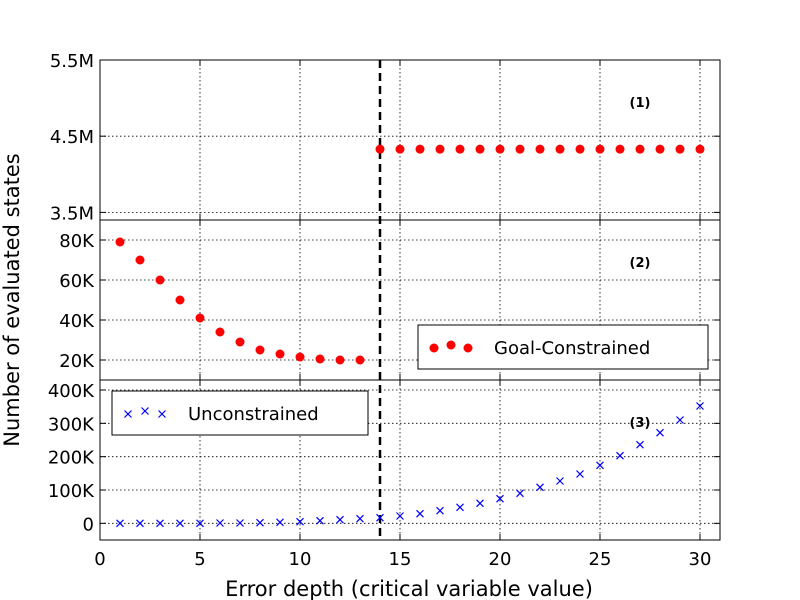 This screenshot has width=800, height=600. Describe the element at coordinates (71, 424) in the screenshot. I see `y-tick-label: 300K` at that location.